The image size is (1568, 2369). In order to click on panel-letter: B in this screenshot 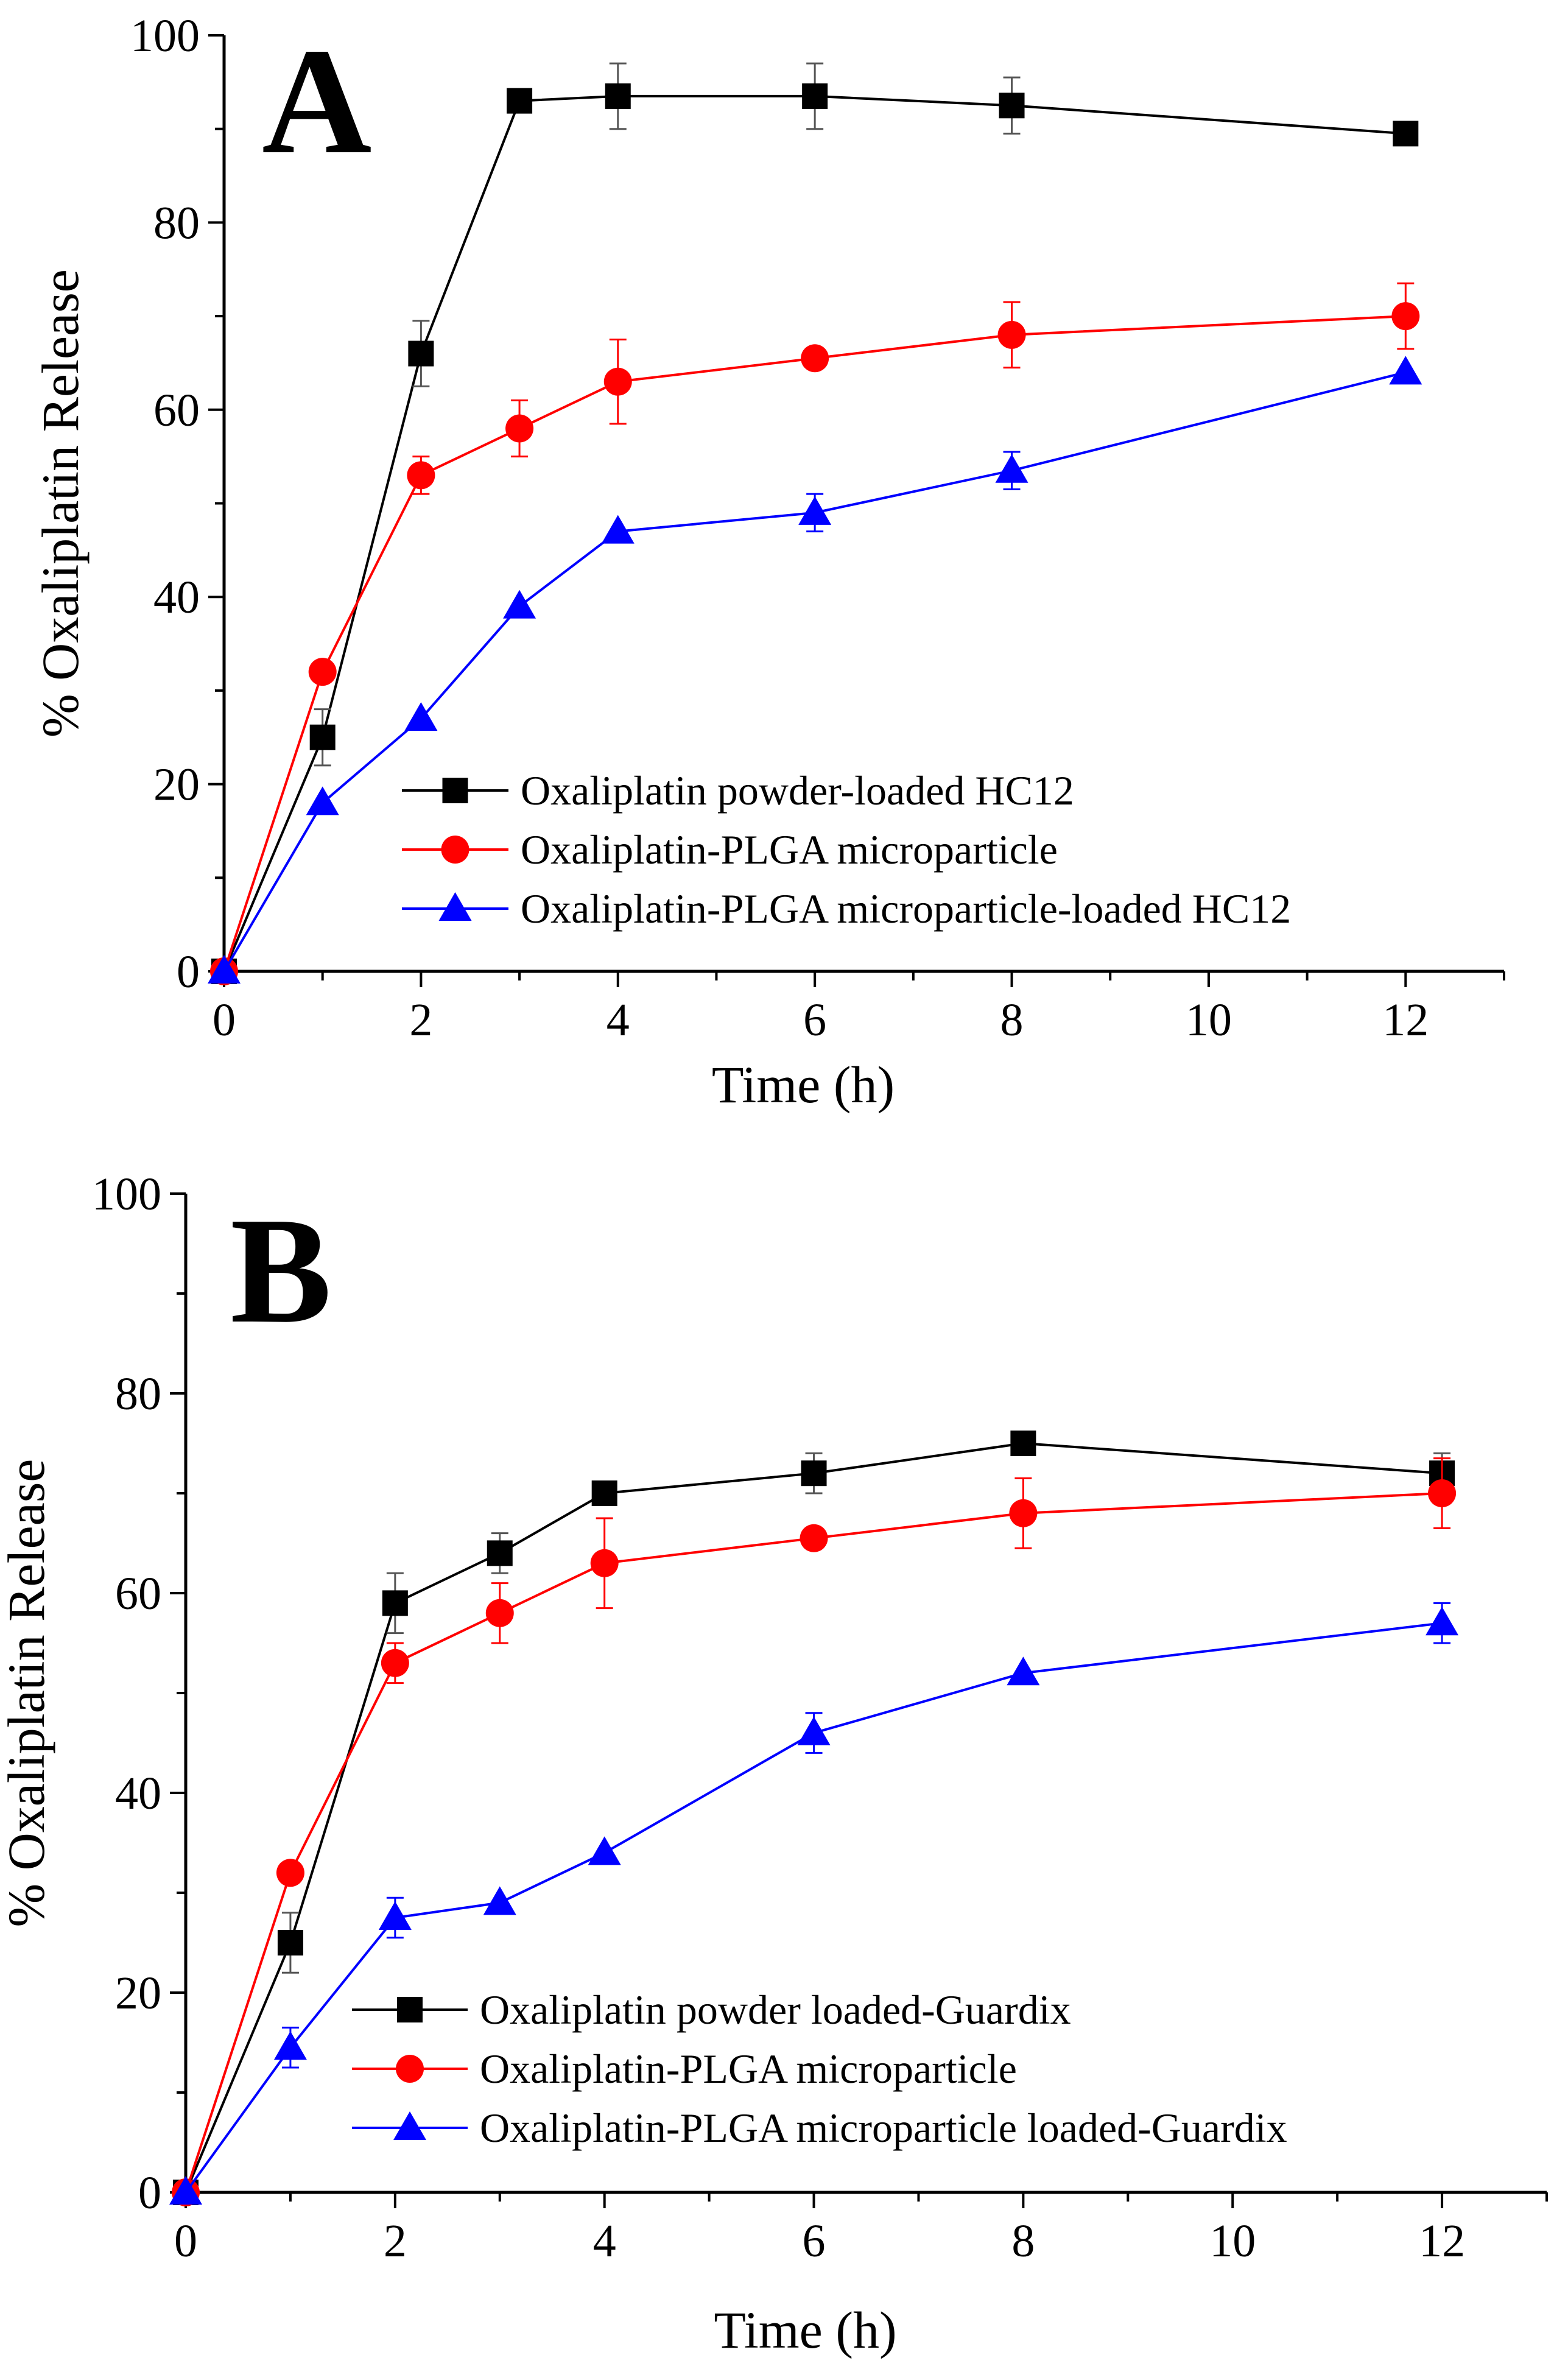, I will do `click(281, 1270)`.